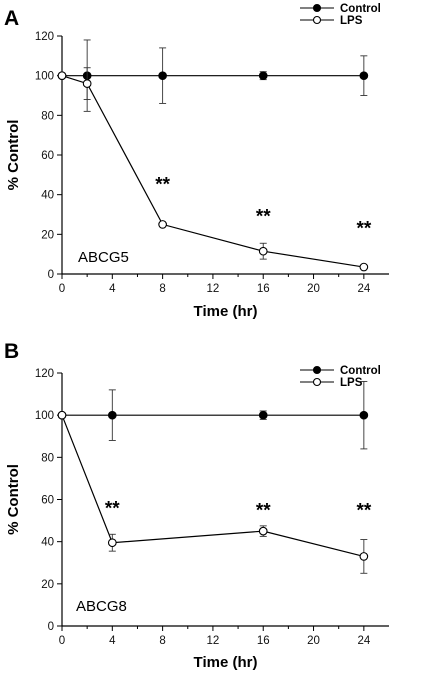 This screenshot has width=430, height=678. Describe the element at coordinates (103, 257) in the screenshot. I see `gene-label: ABCG5` at that location.